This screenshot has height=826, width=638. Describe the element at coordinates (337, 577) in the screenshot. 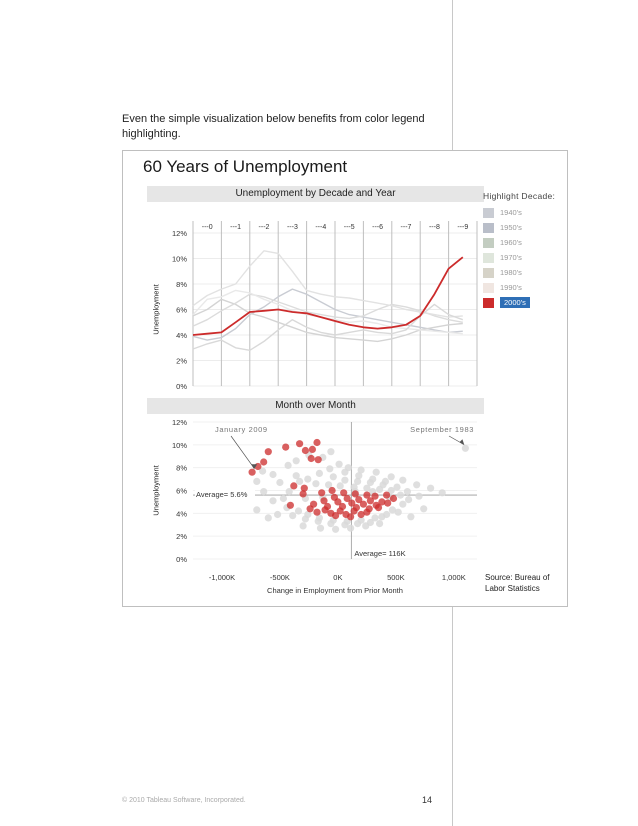

I see `x-tick-label: 0K` at that location.